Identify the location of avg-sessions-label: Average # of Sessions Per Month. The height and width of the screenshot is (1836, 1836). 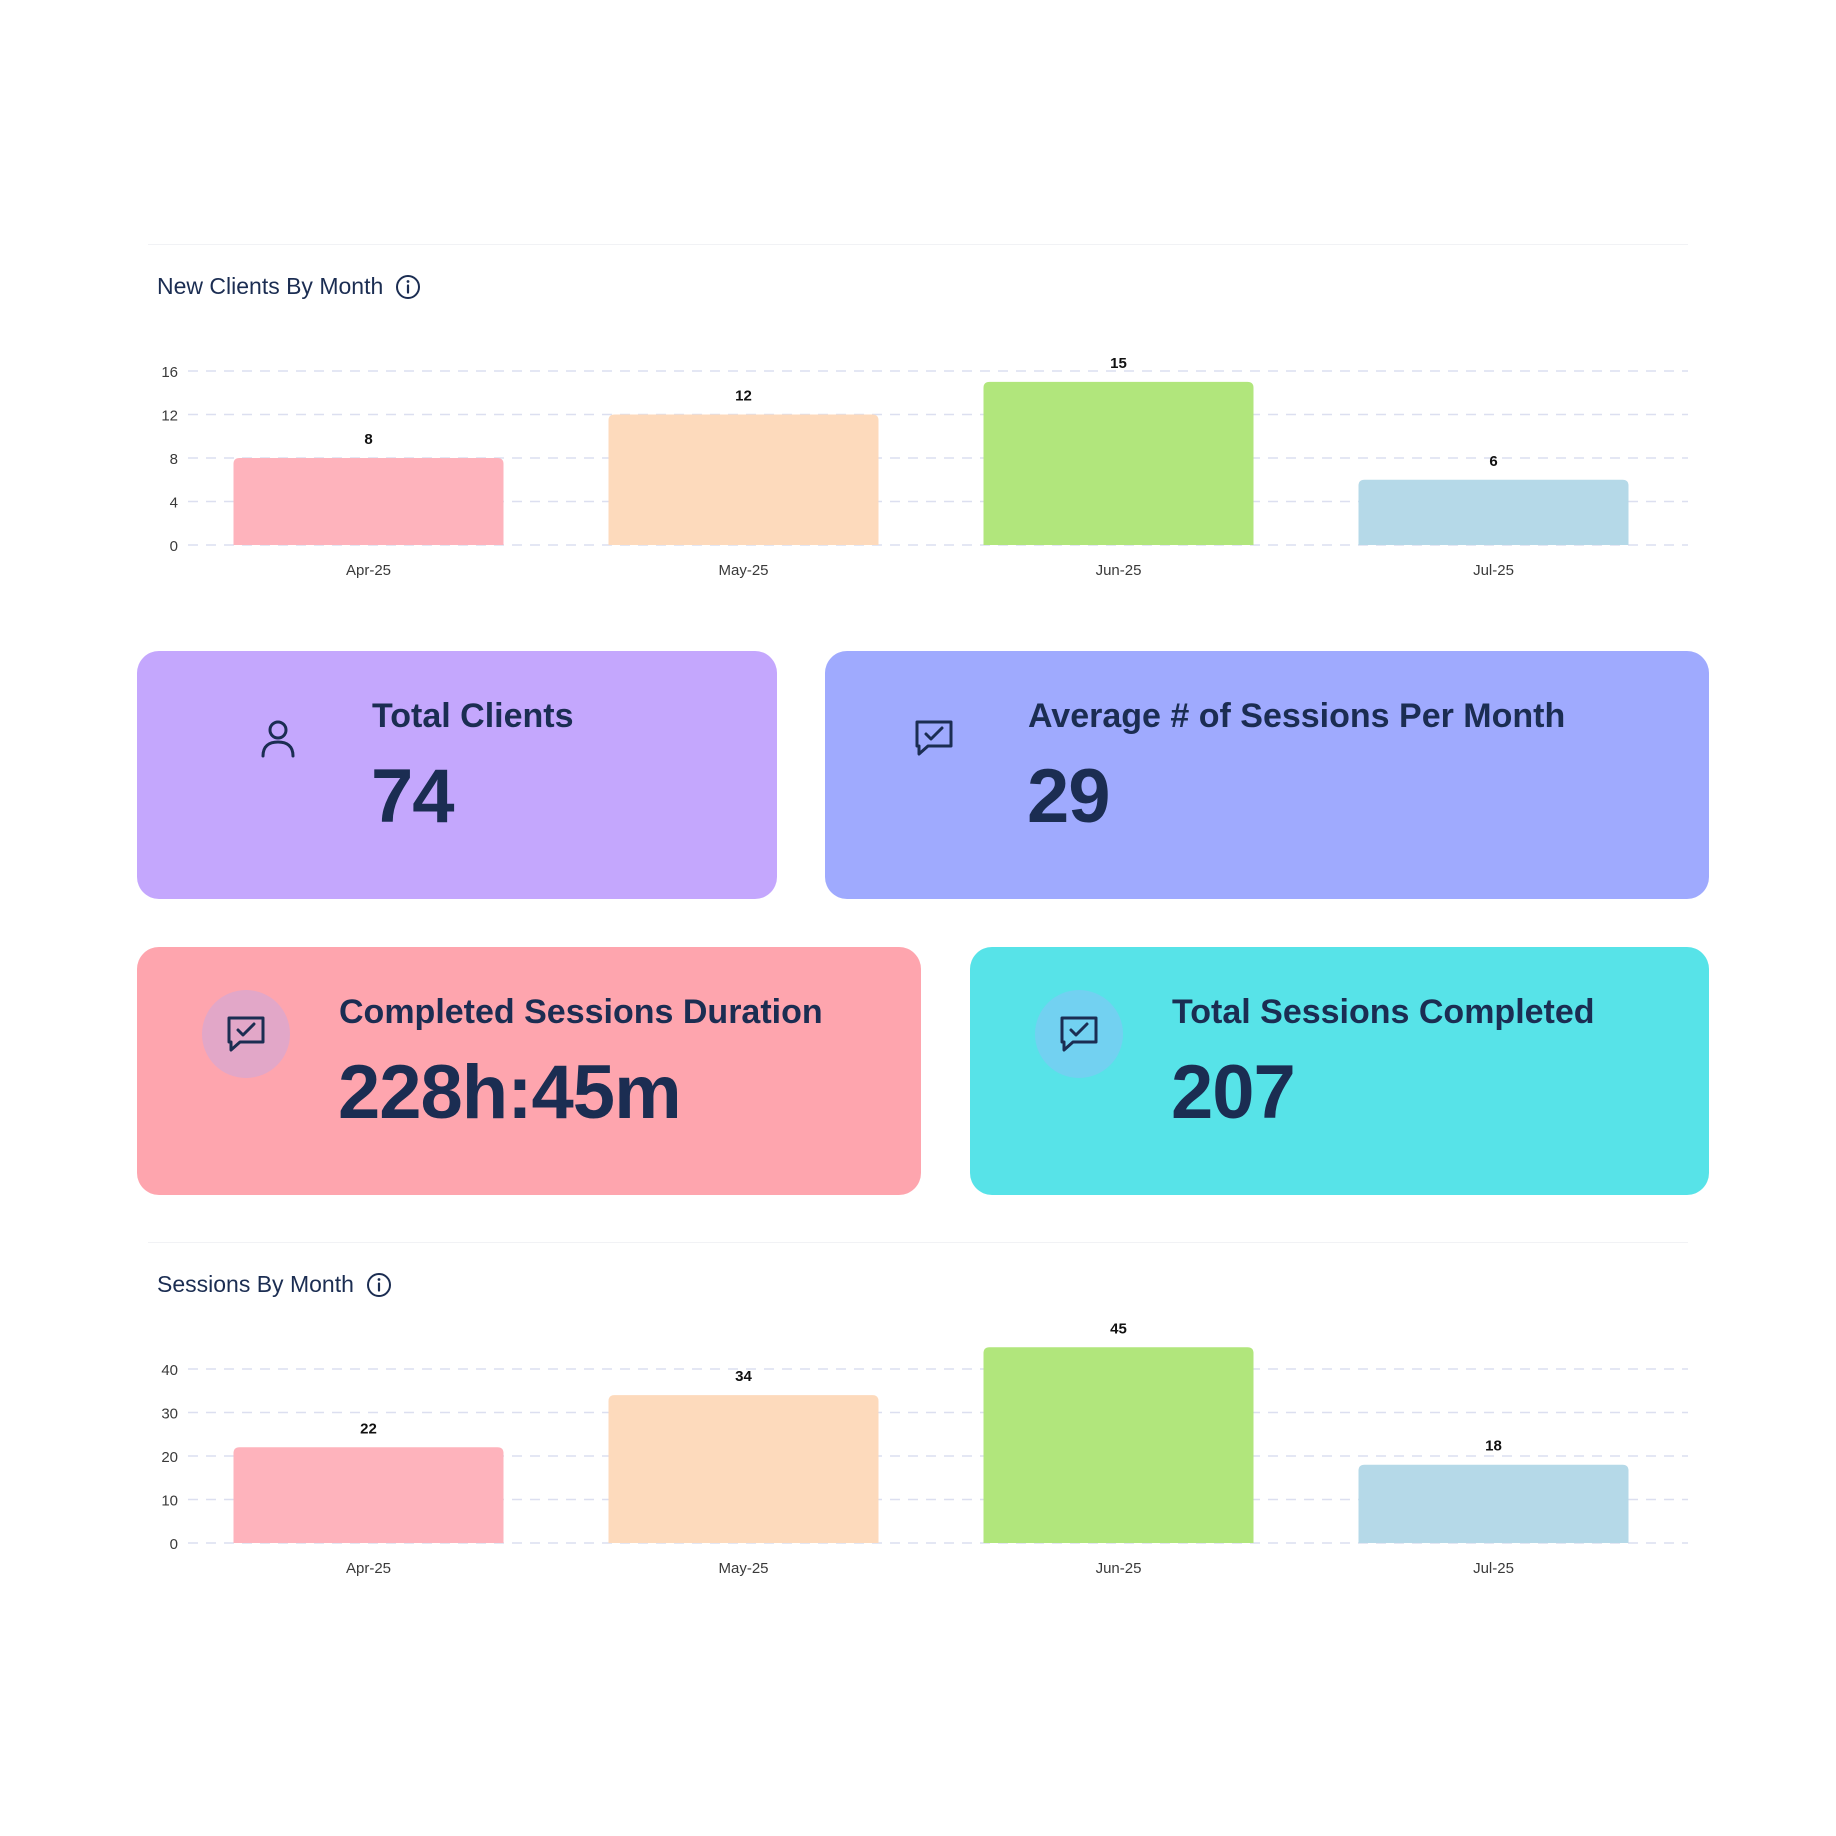
(1297, 716).